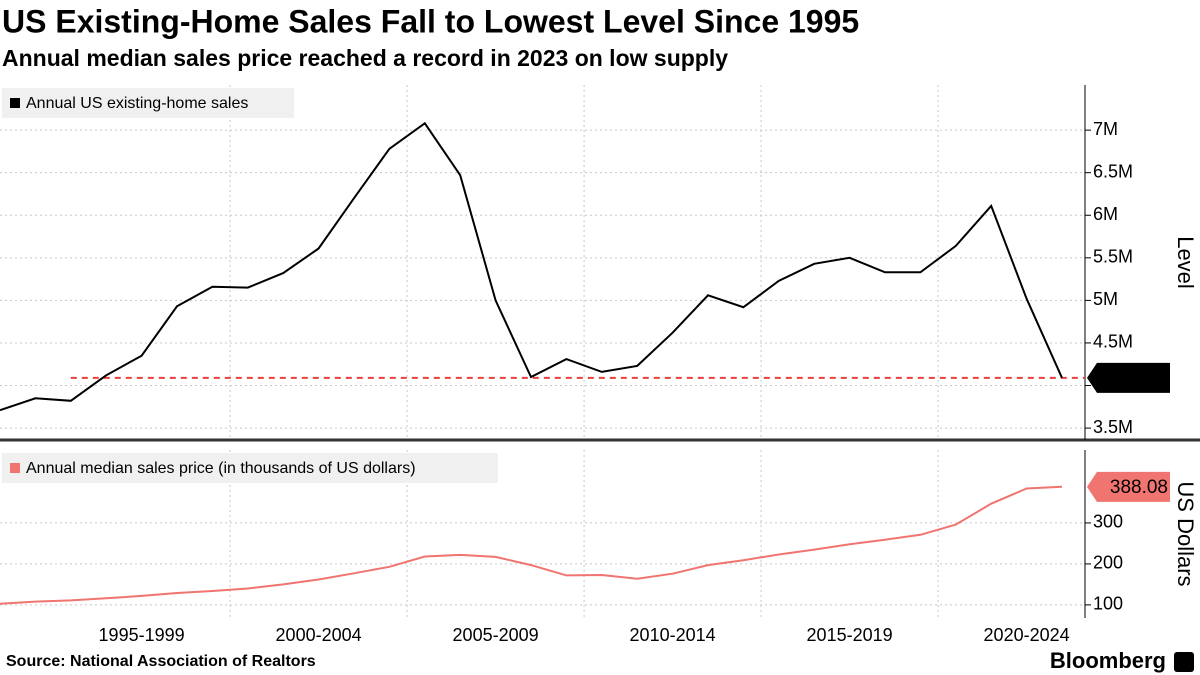 This screenshot has height=675, width=1200. What do you see at coordinates (1139, 487) in the screenshot?
I see `last-value-label: 388.08` at bounding box center [1139, 487].